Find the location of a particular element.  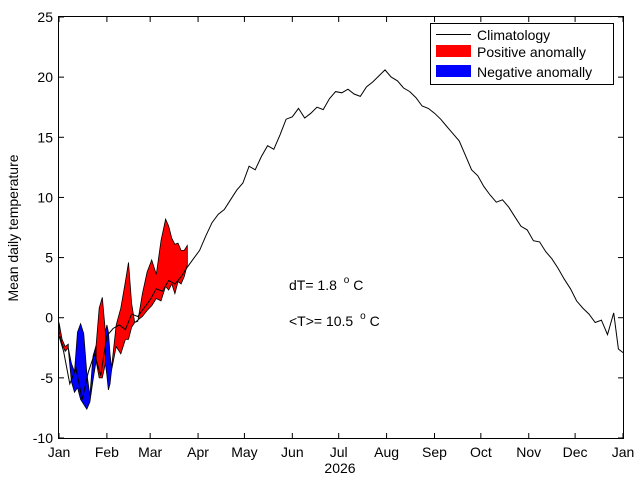

y-tick-label: -5 is located at coordinates (47, 378).